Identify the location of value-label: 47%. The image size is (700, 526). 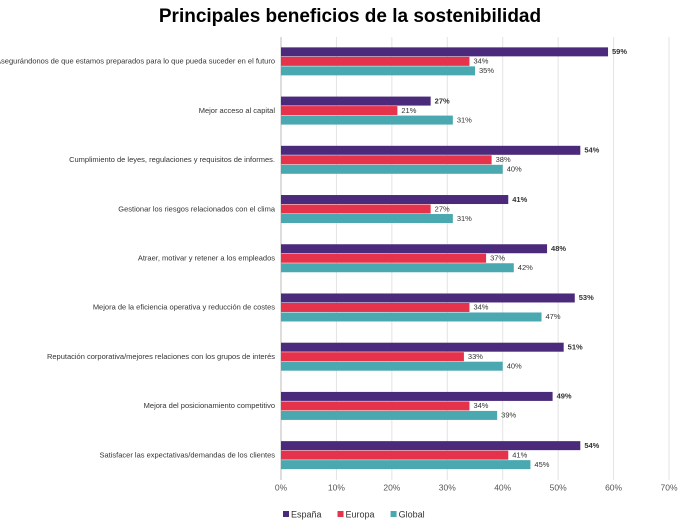
(553, 316).